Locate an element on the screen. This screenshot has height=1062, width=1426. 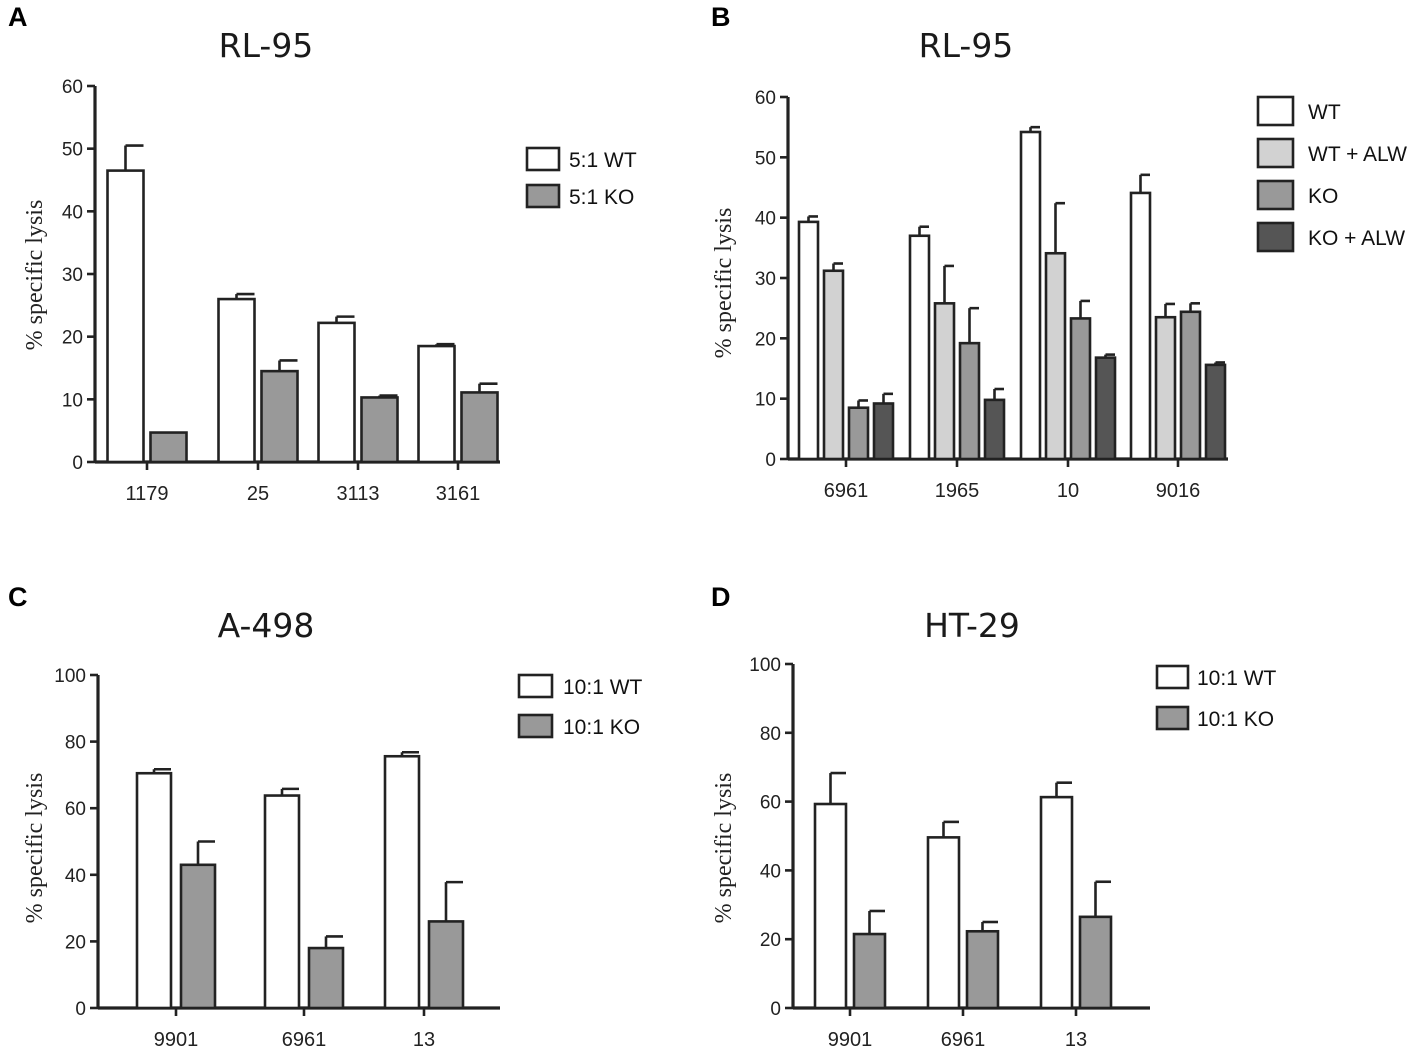
legend-label: 5:1 KO is located at coordinates (601, 197).